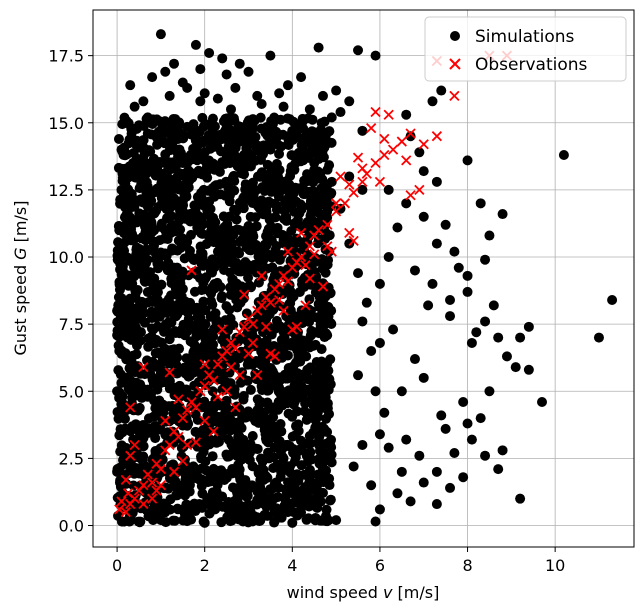 This screenshot has height=616, width=644. Describe the element at coordinates (20, 278) in the screenshot. I see `y-axis-label: Gust speed G [m/s]` at that location.